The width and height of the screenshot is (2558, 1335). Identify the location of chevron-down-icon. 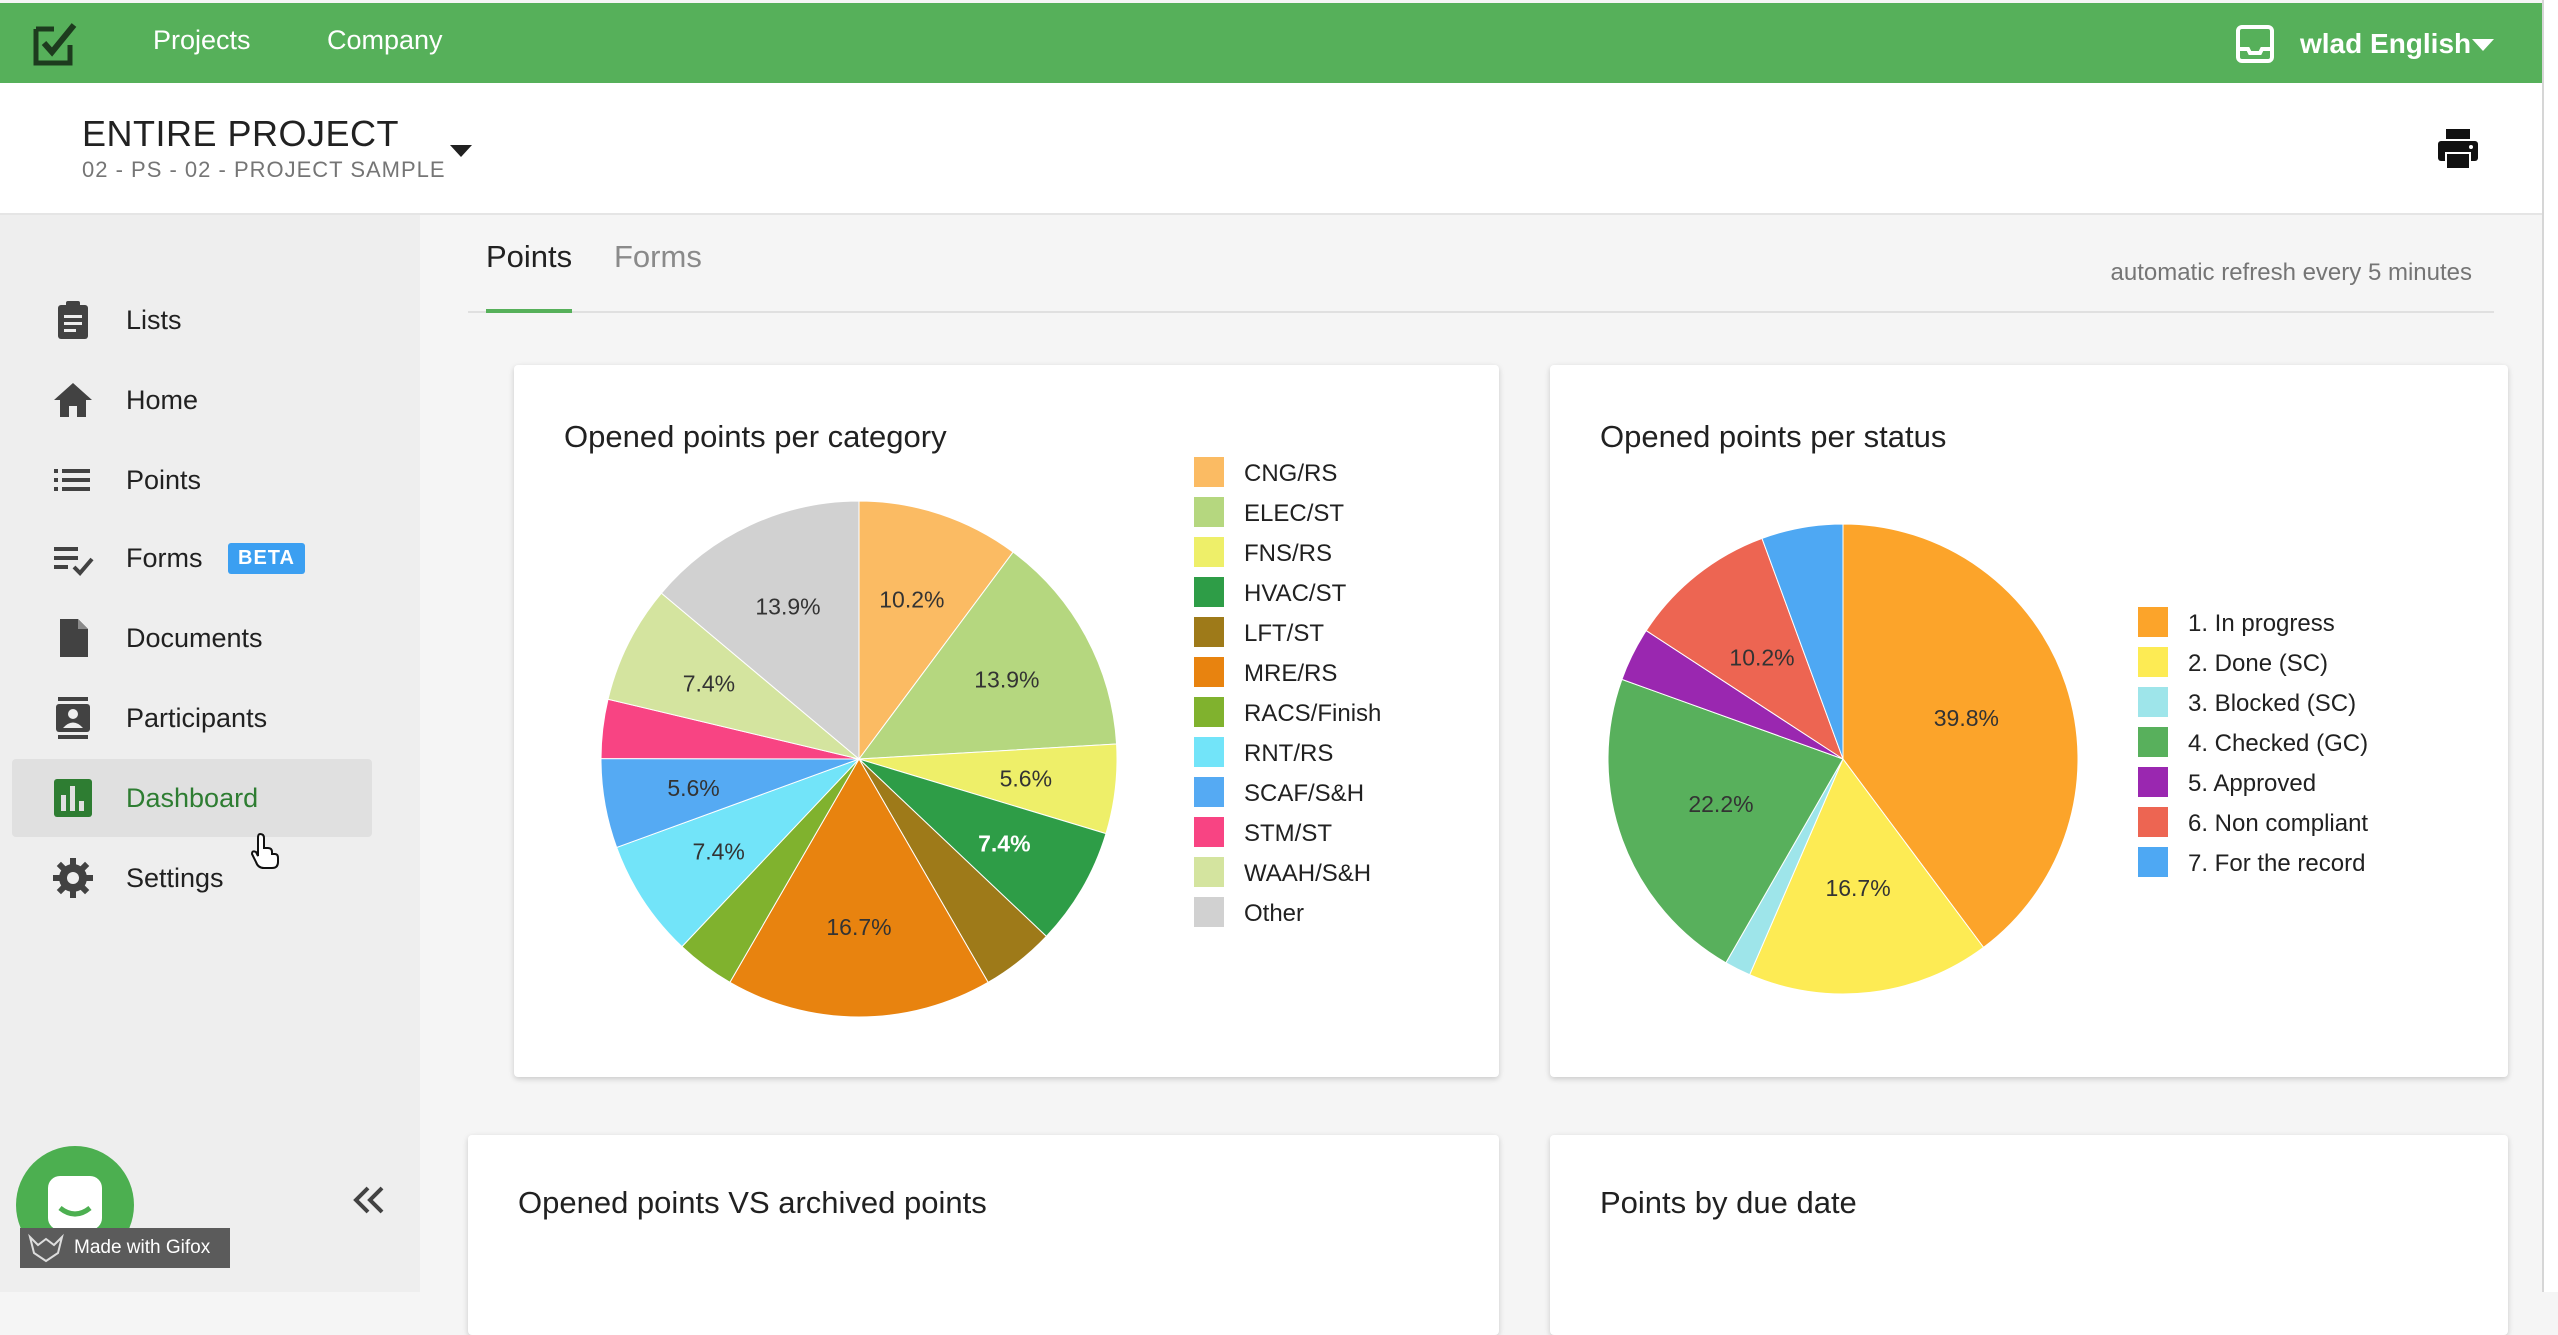
(2483, 45).